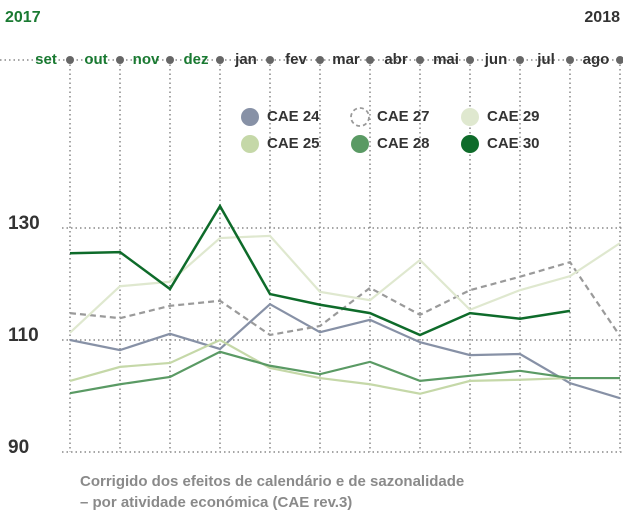 The image size is (623, 511). What do you see at coordinates (216, 502) in the screenshot?
I see `note: – por atividade económica (CAE rev.3)` at bounding box center [216, 502].